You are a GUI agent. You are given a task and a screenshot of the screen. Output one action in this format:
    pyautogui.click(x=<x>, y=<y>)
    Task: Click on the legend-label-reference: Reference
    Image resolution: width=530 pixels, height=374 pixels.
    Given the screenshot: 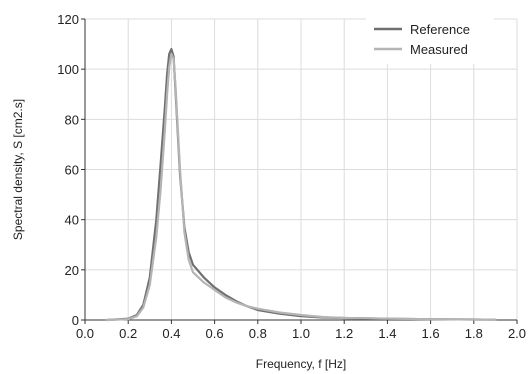 What is the action you would take?
    pyautogui.click(x=440, y=29)
    